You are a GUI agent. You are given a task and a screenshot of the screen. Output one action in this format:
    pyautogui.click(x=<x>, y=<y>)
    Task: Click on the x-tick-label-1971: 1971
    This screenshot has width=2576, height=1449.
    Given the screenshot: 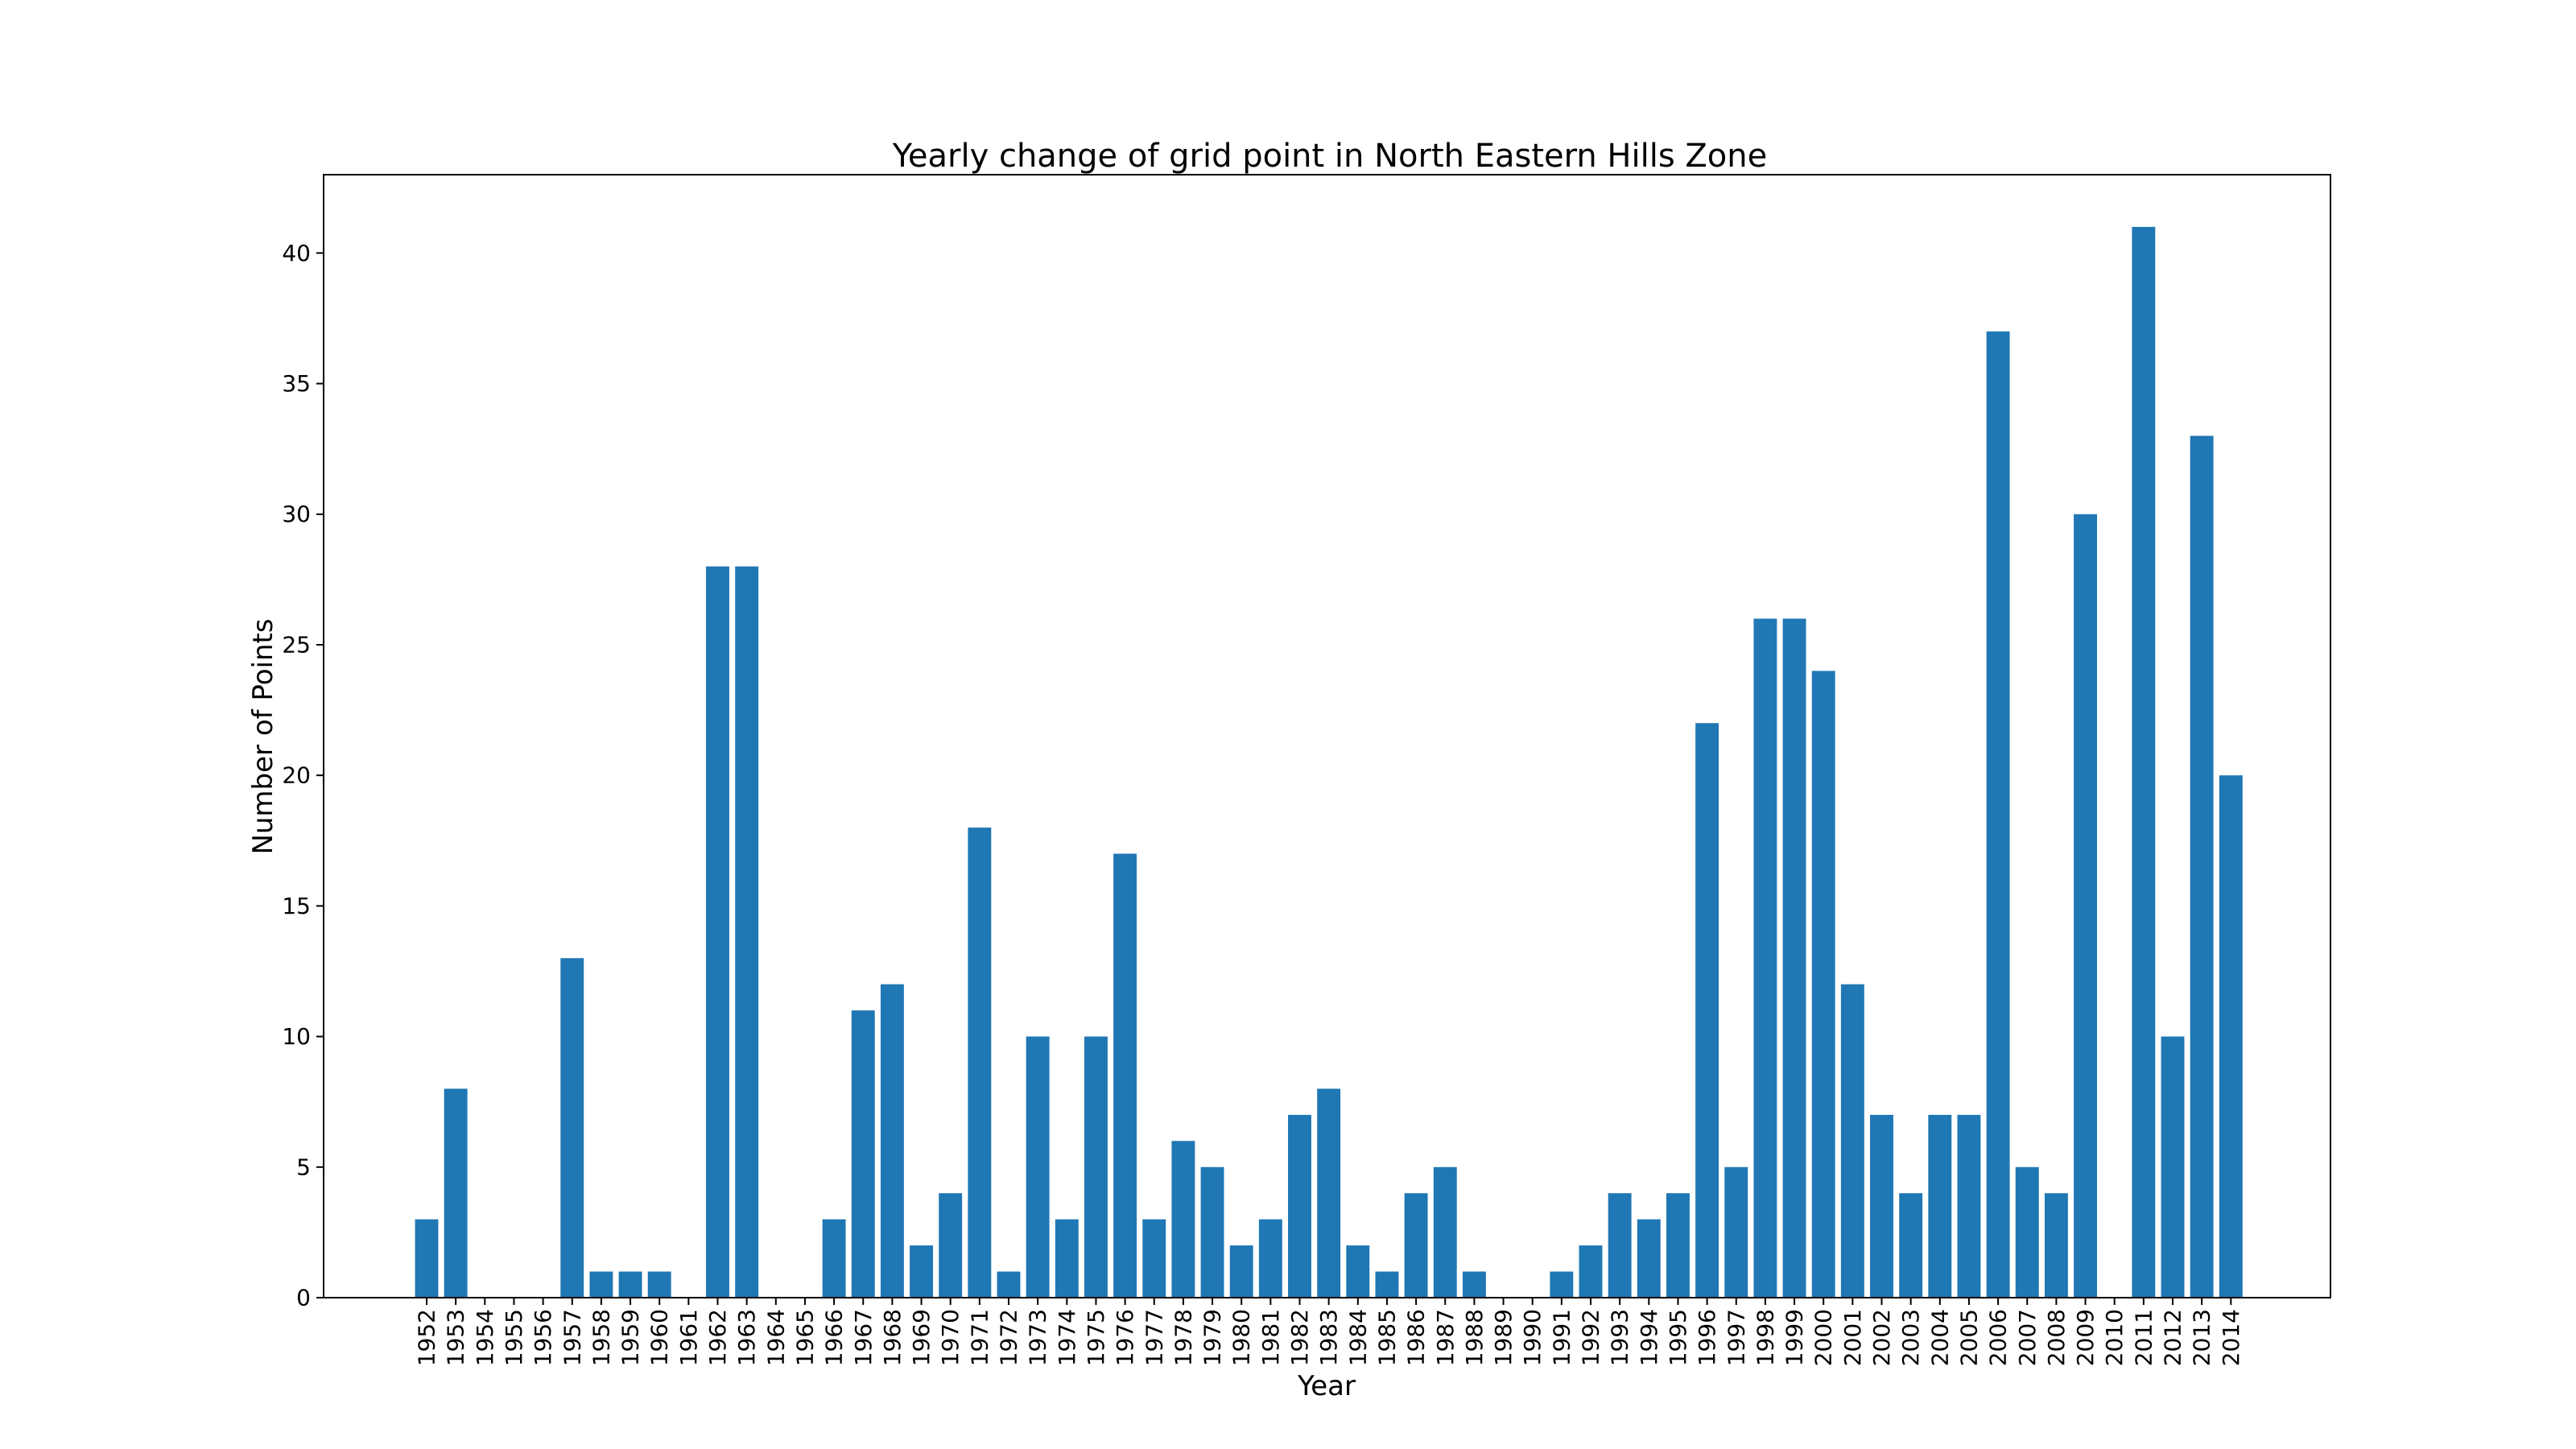 What is the action you would take?
    pyautogui.click(x=979, y=1337)
    